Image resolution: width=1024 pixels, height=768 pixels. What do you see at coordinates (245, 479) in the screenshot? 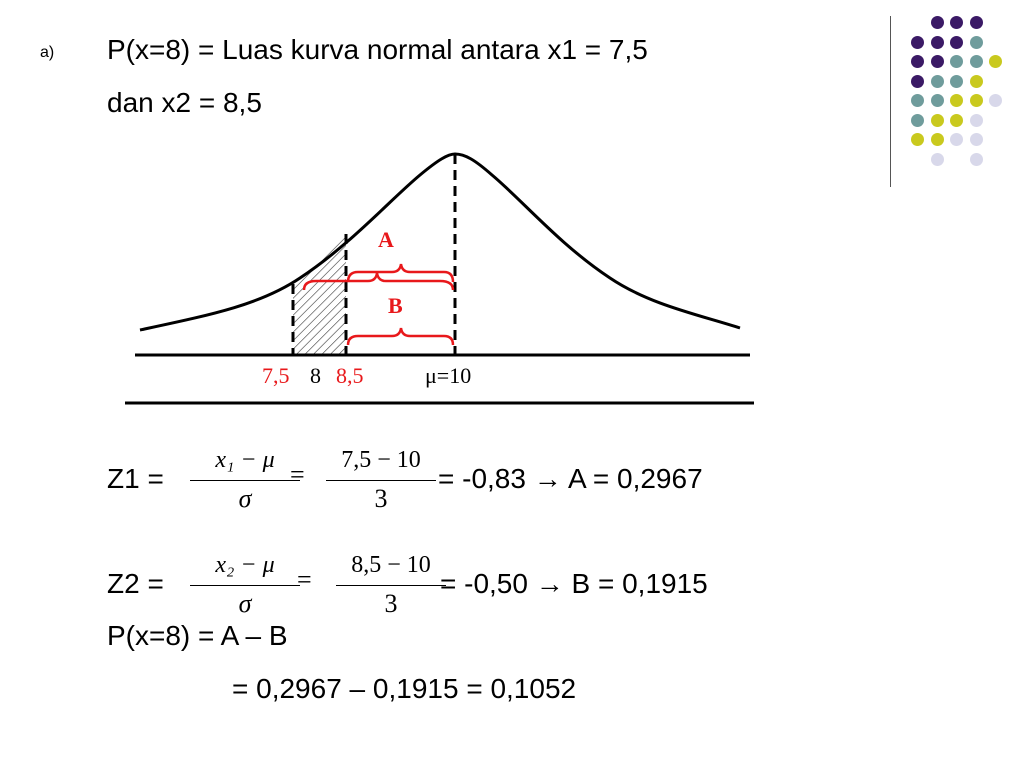
I see `z1-symbolic-fraction: x₁ − μ σ` at bounding box center [245, 479].